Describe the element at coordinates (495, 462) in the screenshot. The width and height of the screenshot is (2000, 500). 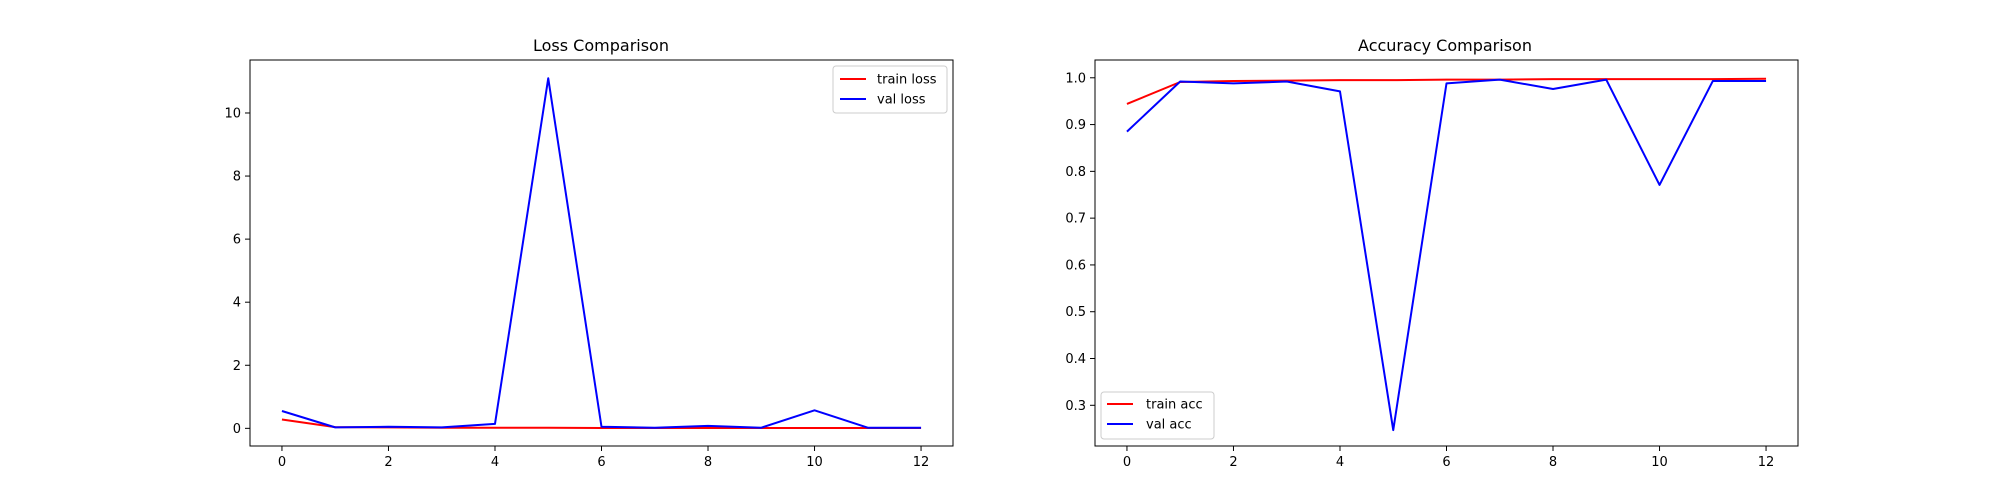
I see `loss-x-tick-label: 4` at that location.